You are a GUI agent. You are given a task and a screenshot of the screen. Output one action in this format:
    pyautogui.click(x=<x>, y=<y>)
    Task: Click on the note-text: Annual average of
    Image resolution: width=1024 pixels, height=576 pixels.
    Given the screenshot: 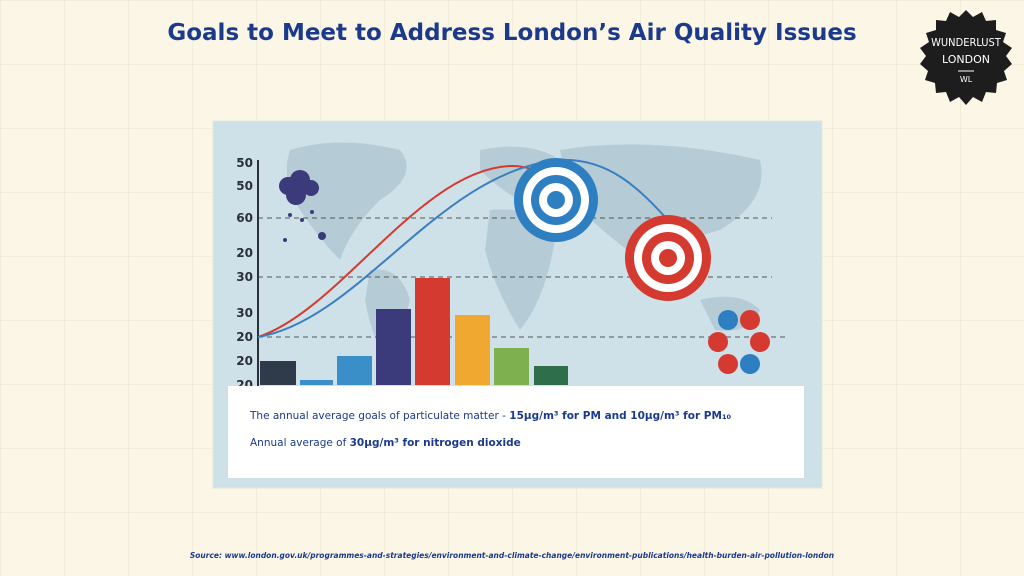 What is the action you would take?
    pyautogui.click(x=300, y=443)
    